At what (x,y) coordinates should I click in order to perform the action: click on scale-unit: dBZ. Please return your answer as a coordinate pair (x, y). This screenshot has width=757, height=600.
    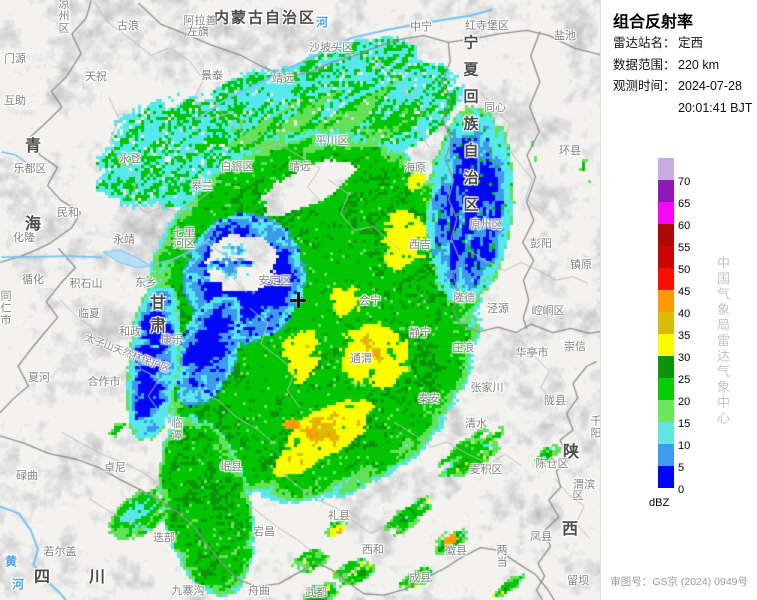
    Looking at the image, I should click on (659, 503).